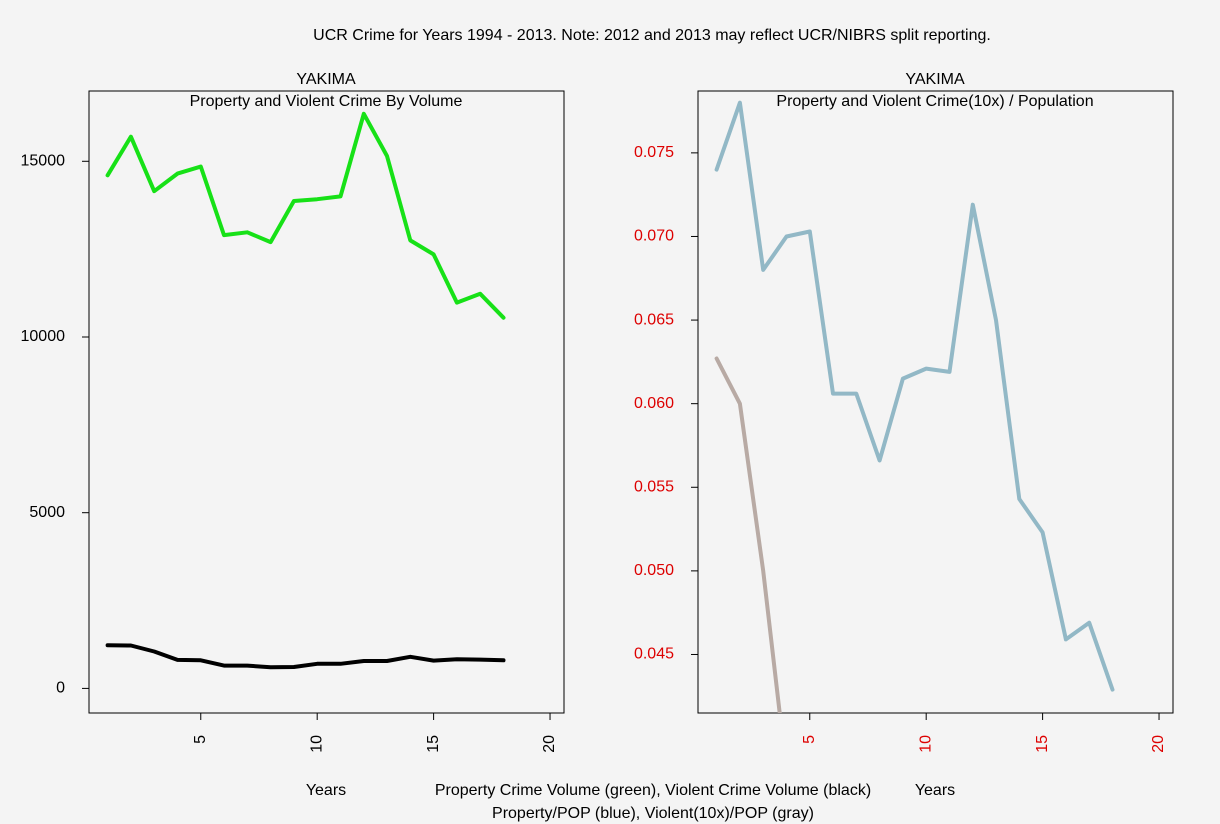 The image size is (1220, 824). What do you see at coordinates (326, 79) in the screenshot?
I see `left-chart-title: YAKIMA` at bounding box center [326, 79].